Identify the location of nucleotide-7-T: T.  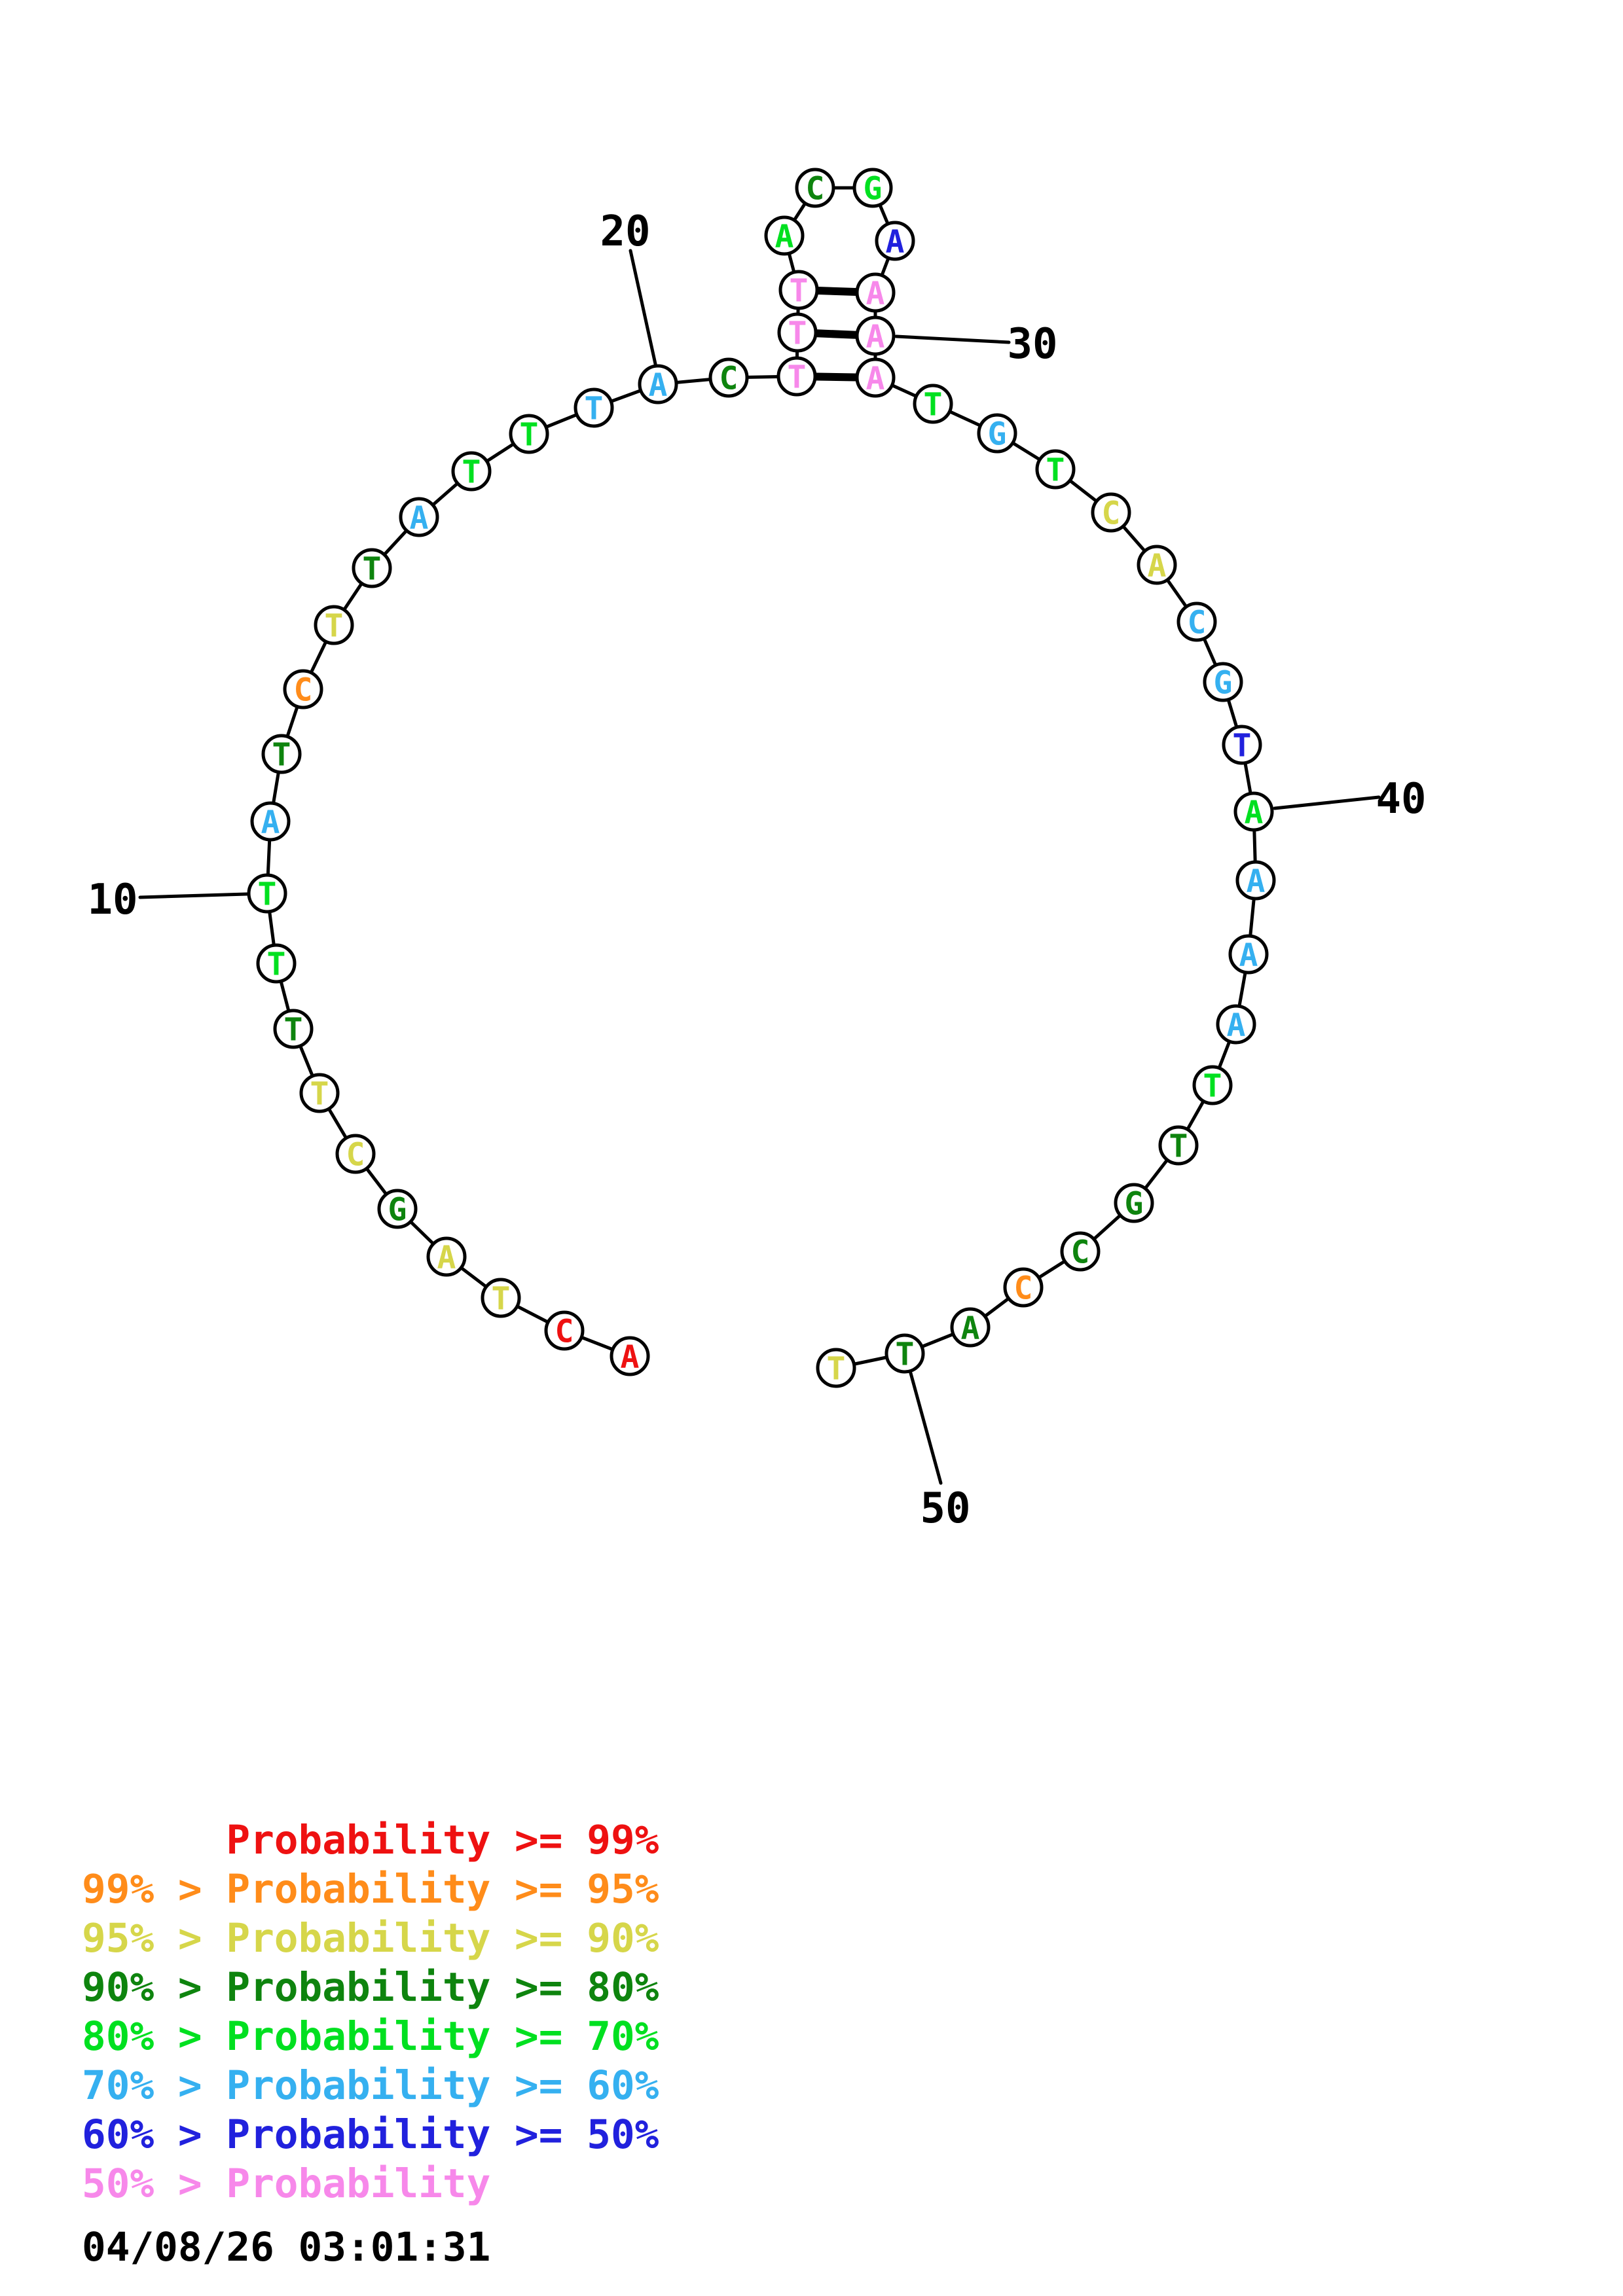
(319, 1093).